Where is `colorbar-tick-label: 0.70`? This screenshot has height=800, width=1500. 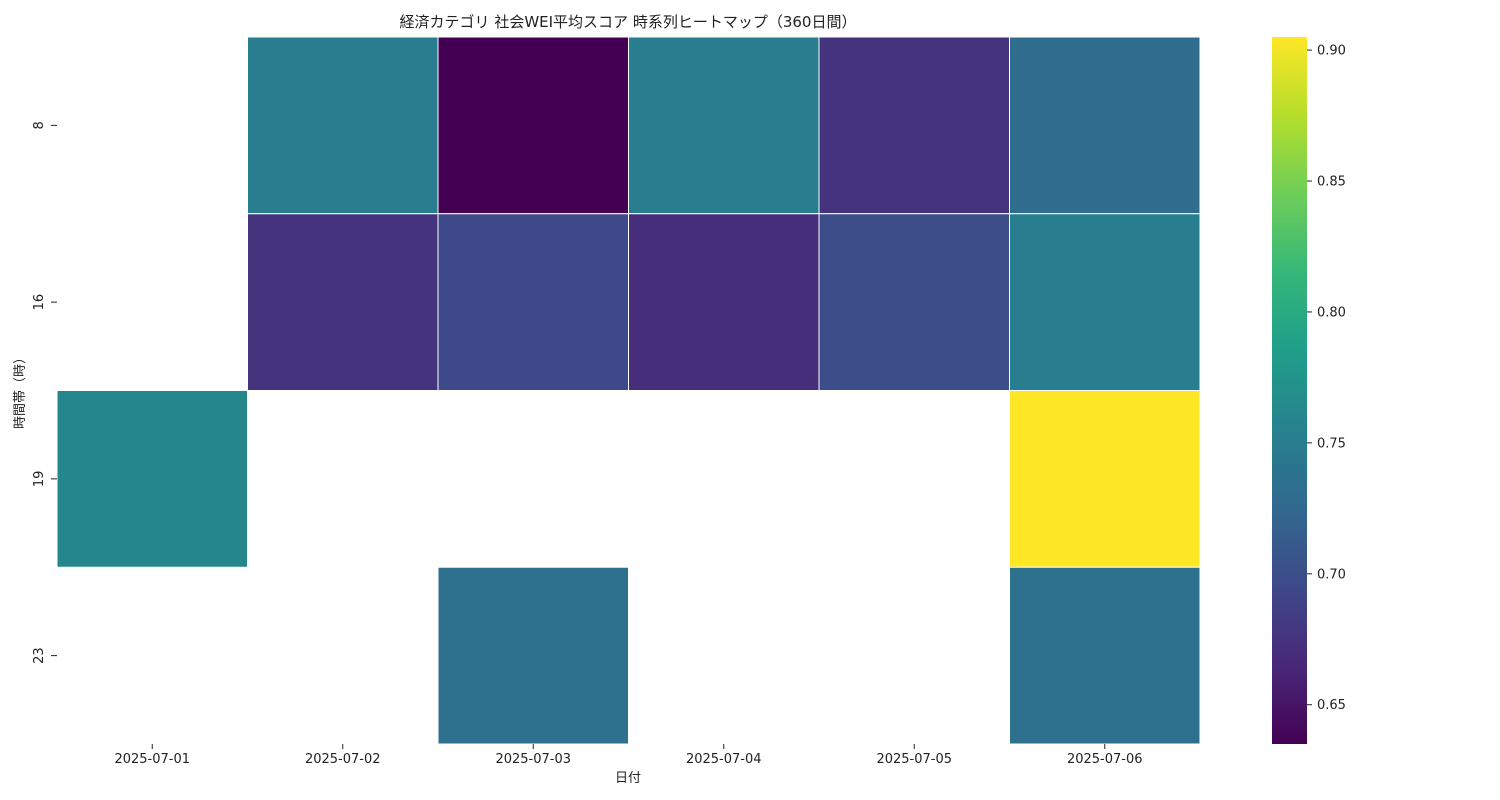
colorbar-tick-label: 0.70 is located at coordinates (1331, 574).